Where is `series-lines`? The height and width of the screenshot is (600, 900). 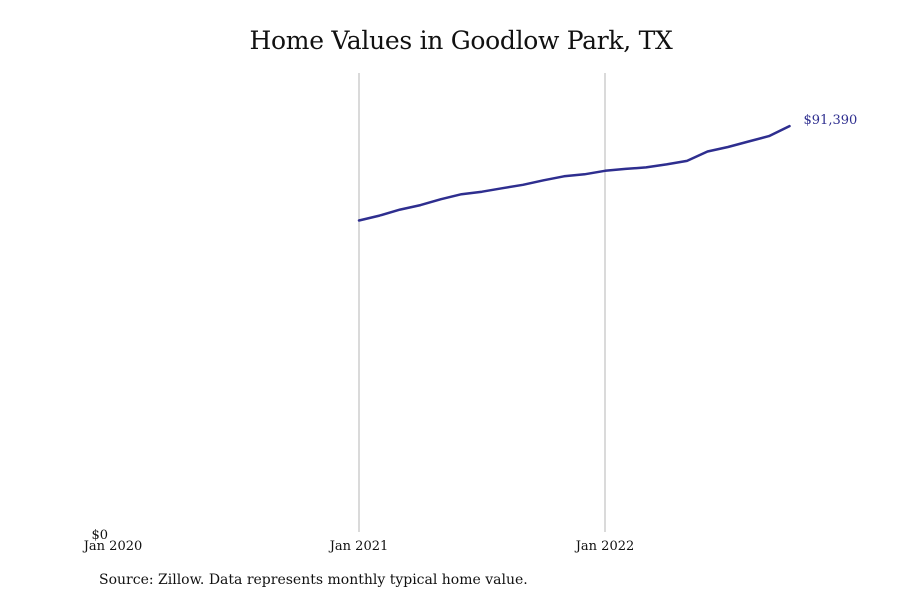 series-lines is located at coordinates (574, 173).